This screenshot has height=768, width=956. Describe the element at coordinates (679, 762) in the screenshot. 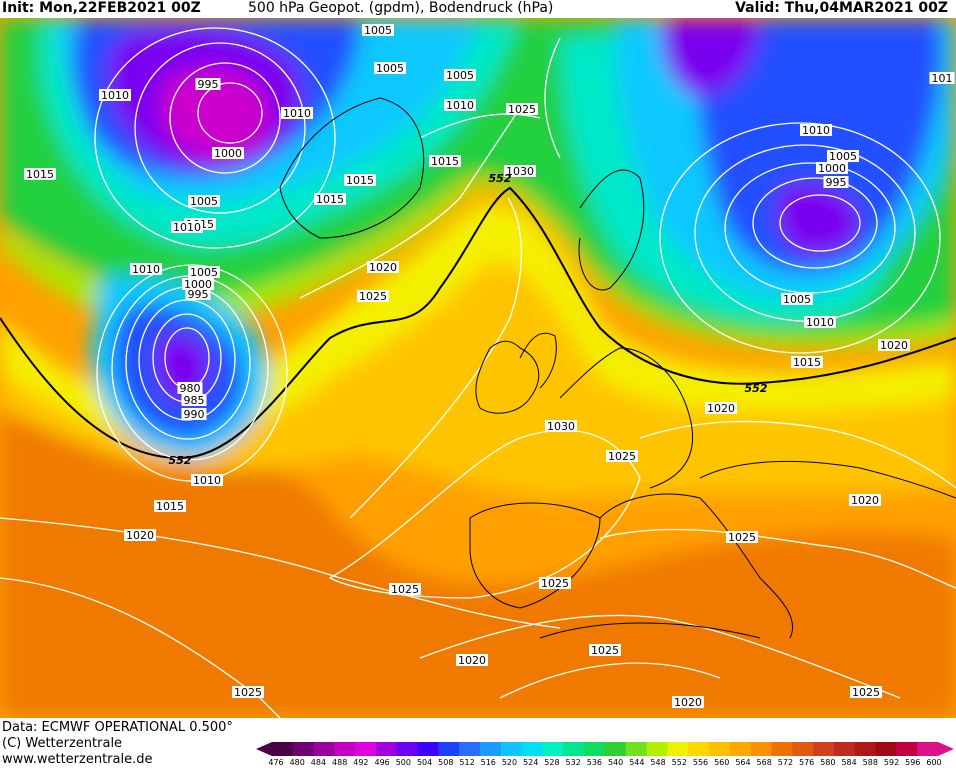

I see `legend-tick-label: 552` at that location.